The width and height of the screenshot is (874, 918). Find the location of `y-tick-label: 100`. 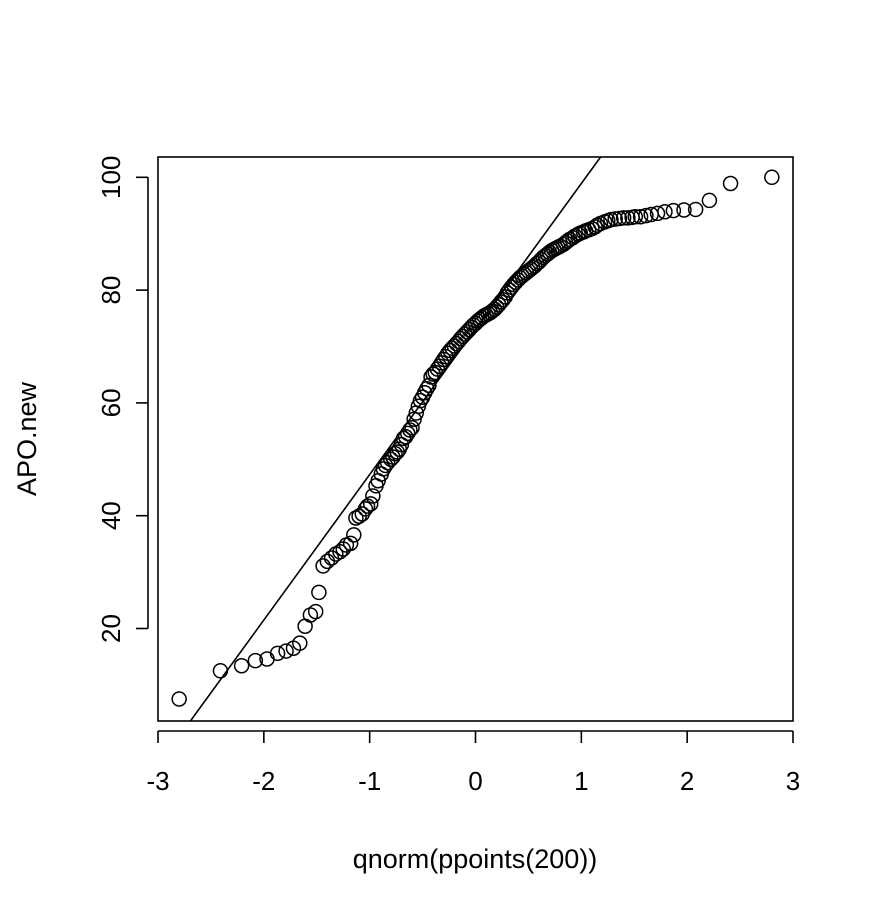

y-tick-label: 100 is located at coordinates (111, 177).